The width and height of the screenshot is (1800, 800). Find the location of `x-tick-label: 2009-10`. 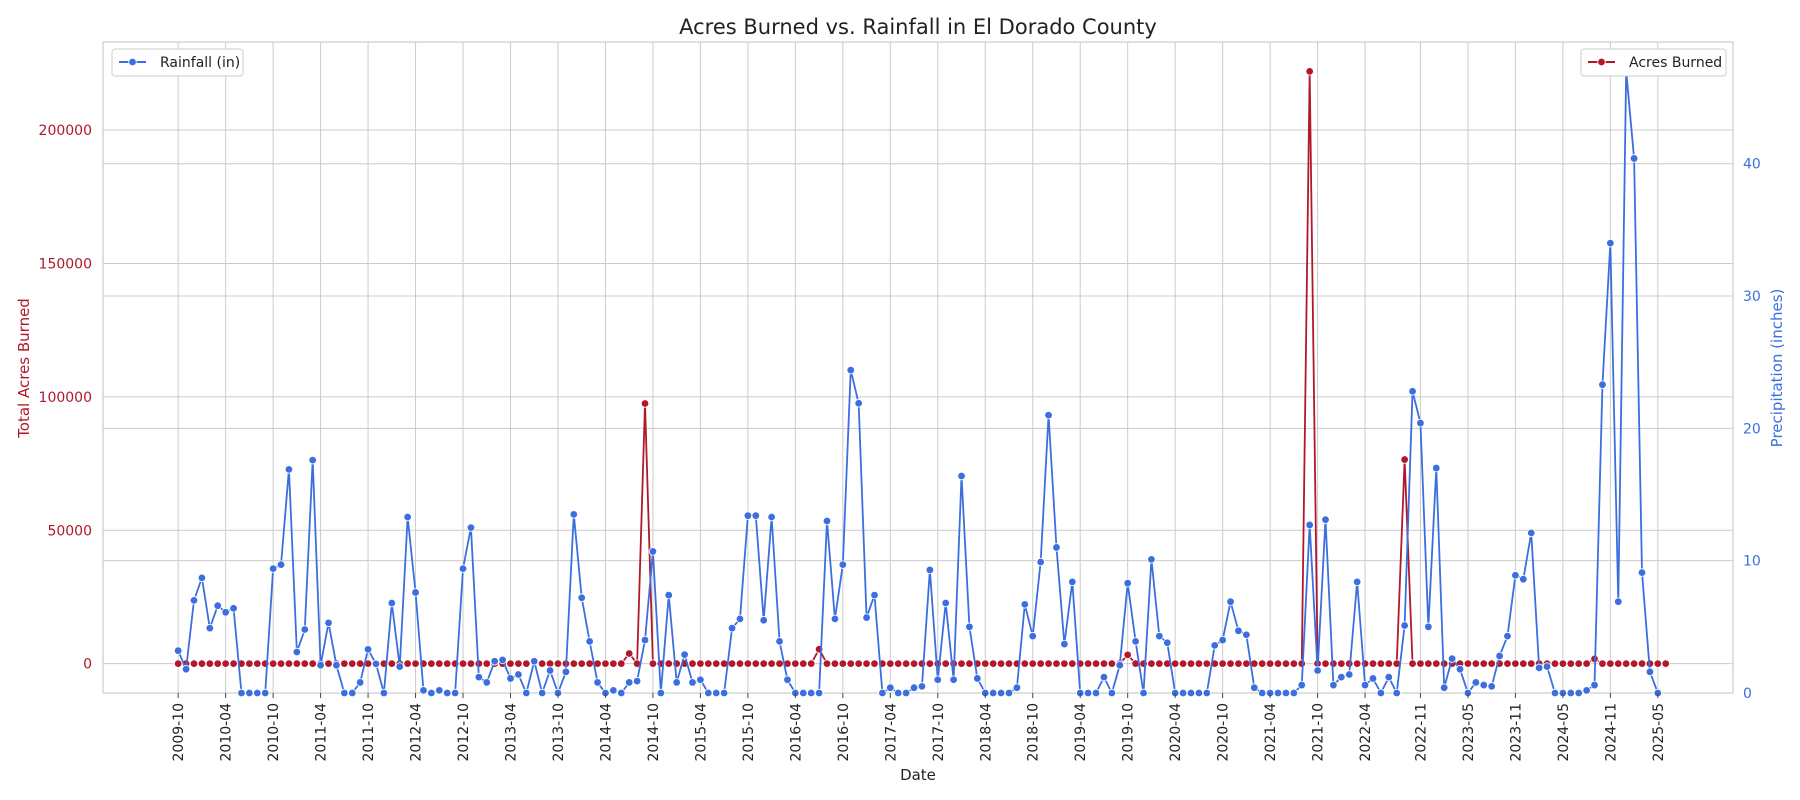

x-tick-label: 2009-10 is located at coordinates (179, 732).